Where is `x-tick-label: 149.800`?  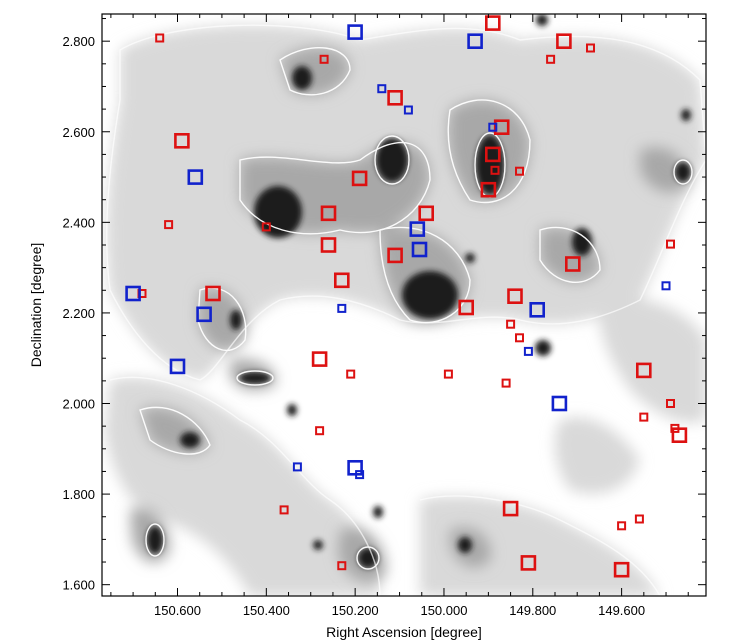 x-tick-label: 149.800 is located at coordinates (532, 610).